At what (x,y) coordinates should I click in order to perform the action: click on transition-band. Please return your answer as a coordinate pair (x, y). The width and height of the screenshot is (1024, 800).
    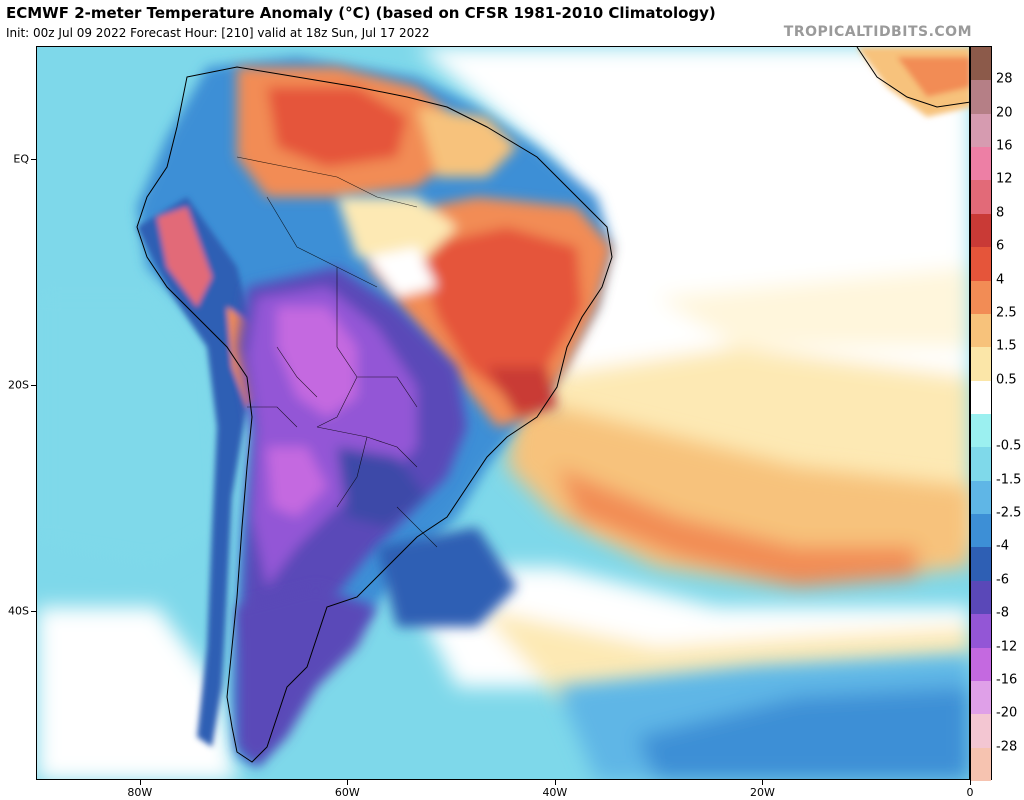
    Looking at the image, I should click on (683, 632).